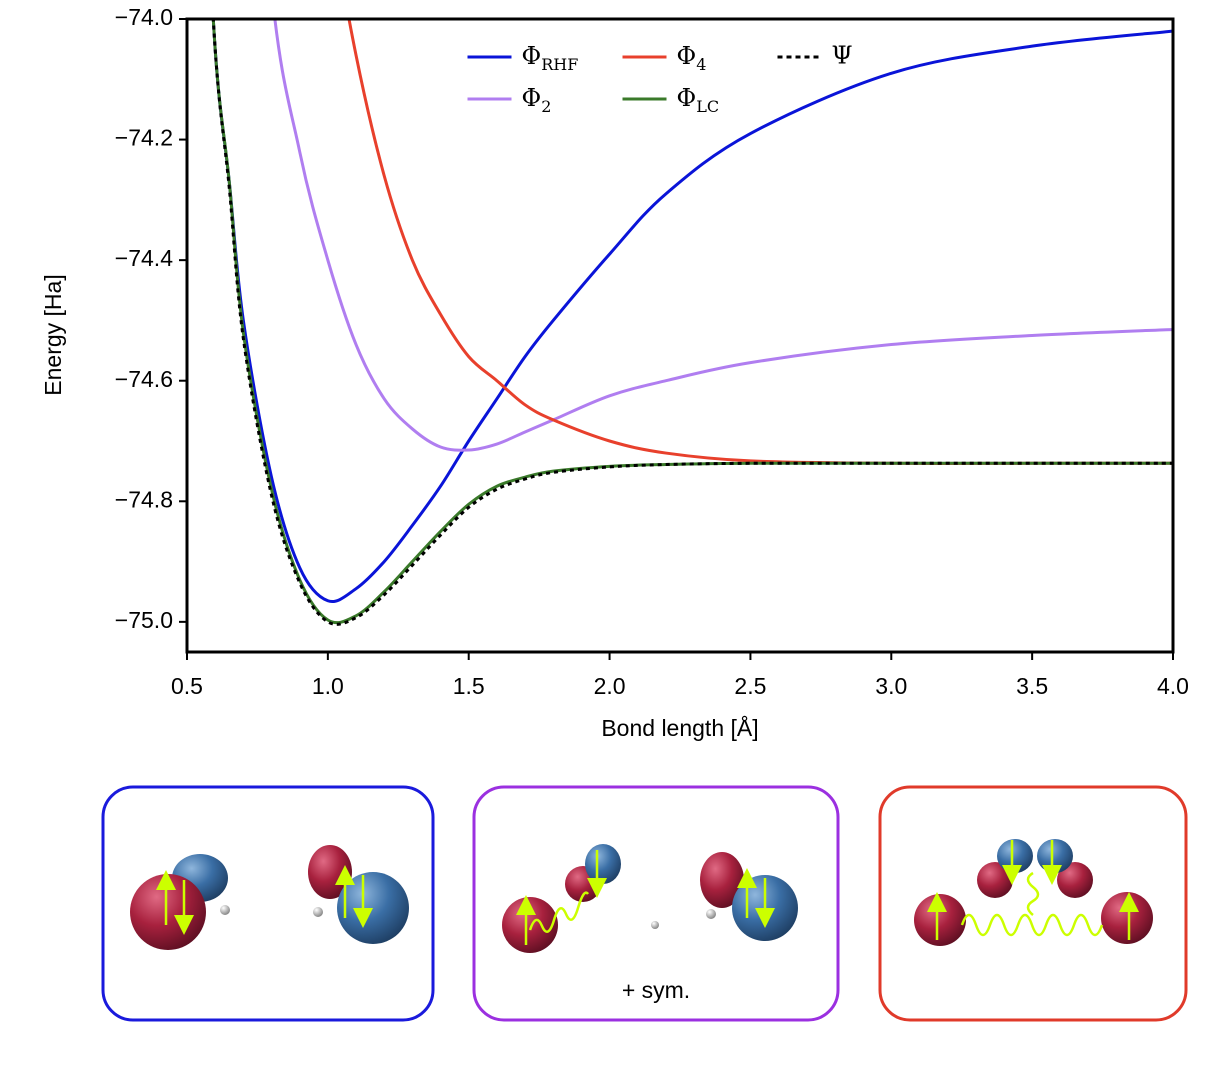  What do you see at coordinates (144, 258) in the screenshot?
I see `y-tick-label: −74.4` at bounding box center [144, 258].